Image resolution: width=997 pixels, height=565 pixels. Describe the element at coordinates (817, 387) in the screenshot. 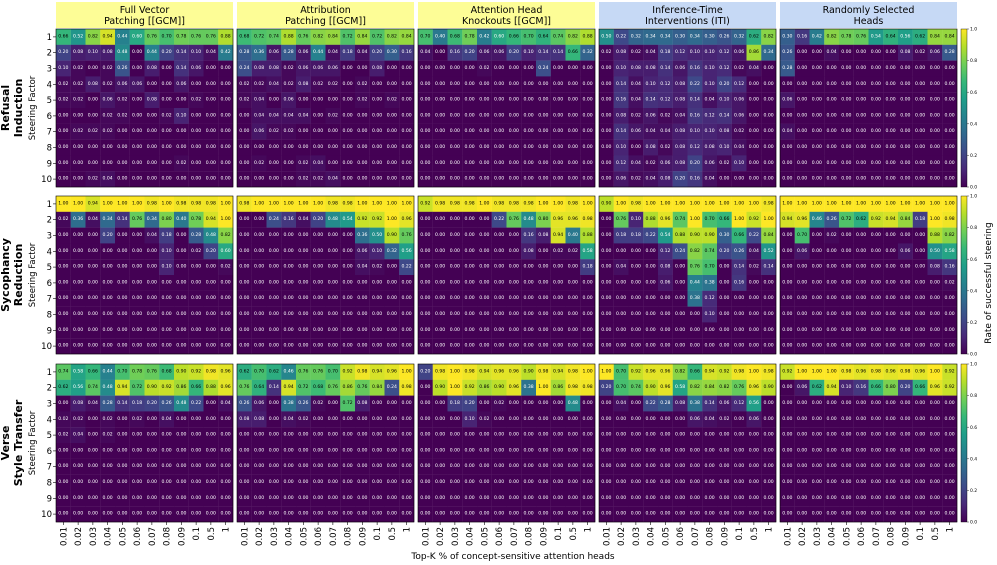

I see `cell-value-label: 0.62` at that location.